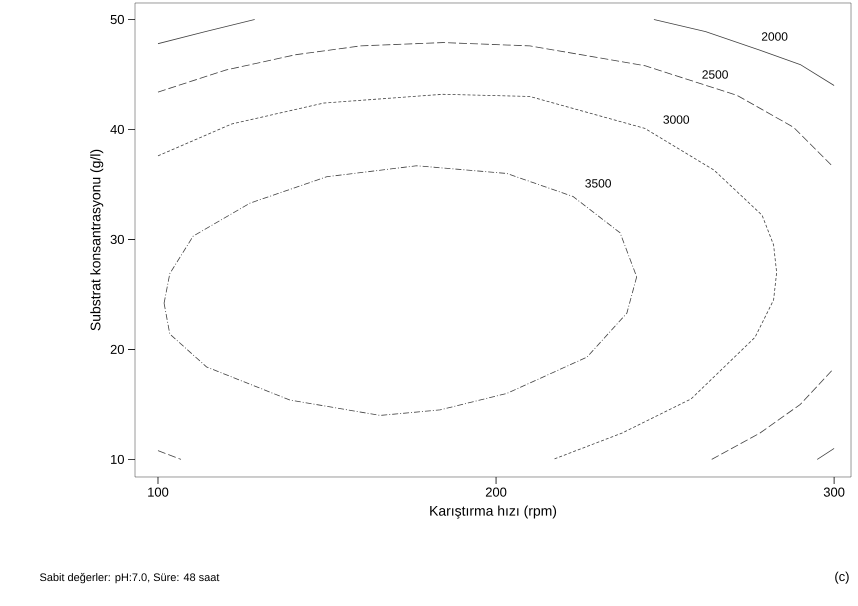 The image size is (858, 606). What do you see at coordinates (117, 459) in the screenshot?
I see `y-tick-label: 10` at bounding box center [117, 459].